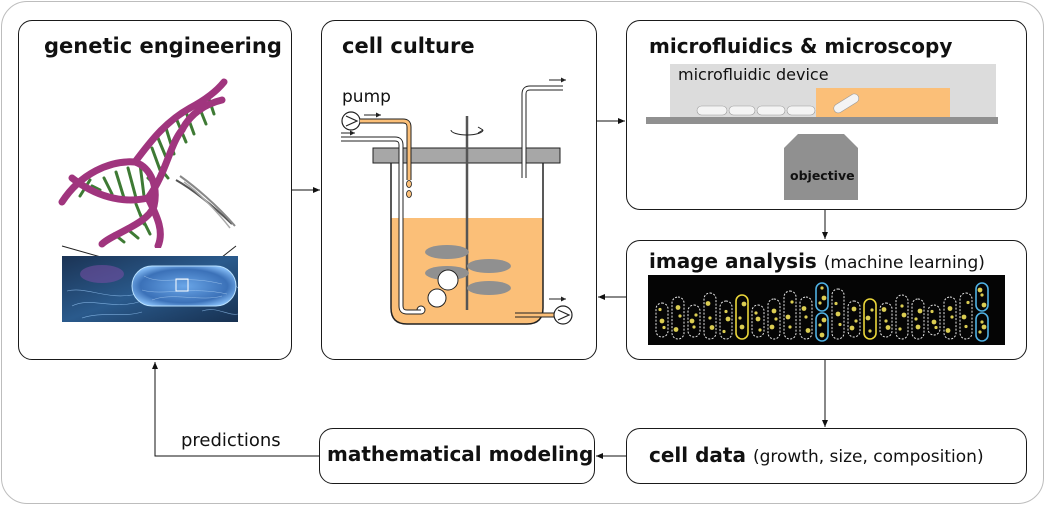  Describe the element at coordinates (231, 440) in the screenshot. I see `predictions-label: predictions` at that location.